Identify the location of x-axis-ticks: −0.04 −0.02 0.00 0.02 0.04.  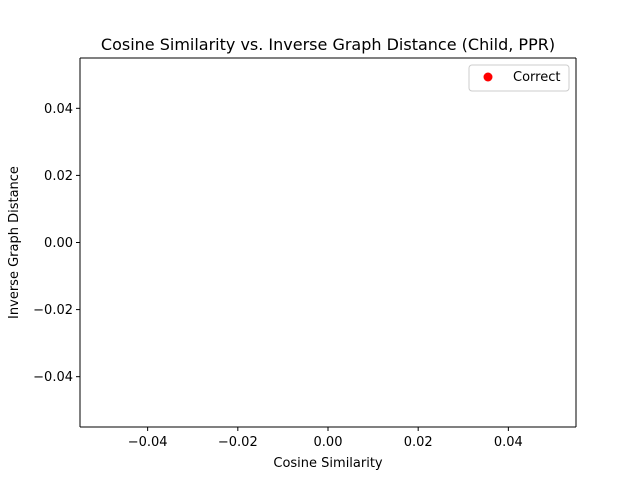
(325, 438).